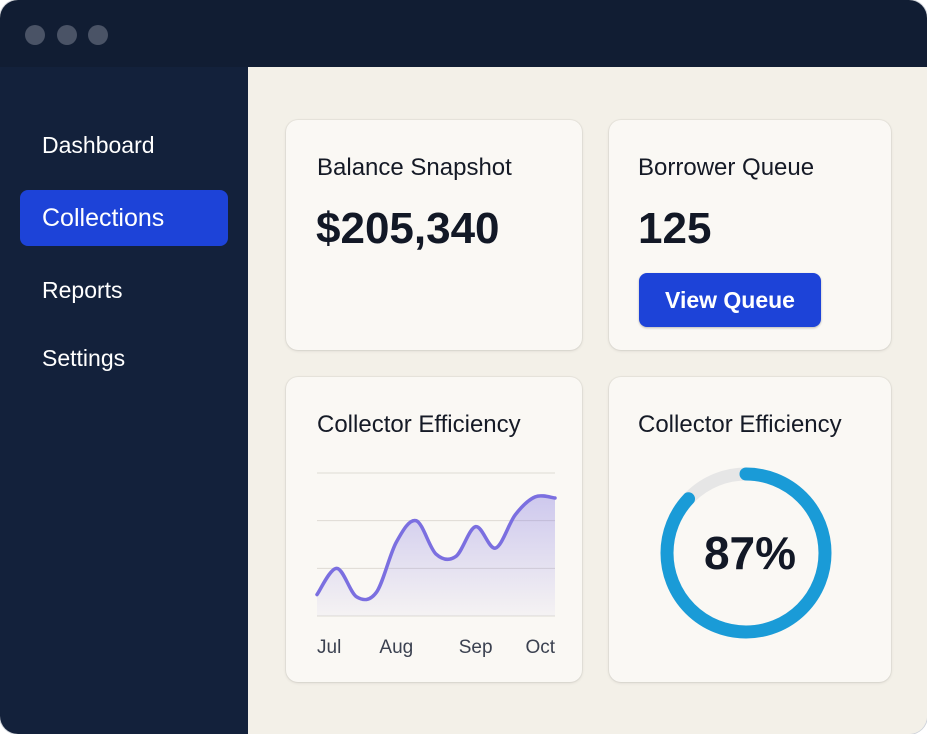 The height and width of the screenshot is (734, 927). What do you see at coordinates (476, 647) in the screenshot?
I see `x-tick-label: Sep` at bounding box center [476, 647].